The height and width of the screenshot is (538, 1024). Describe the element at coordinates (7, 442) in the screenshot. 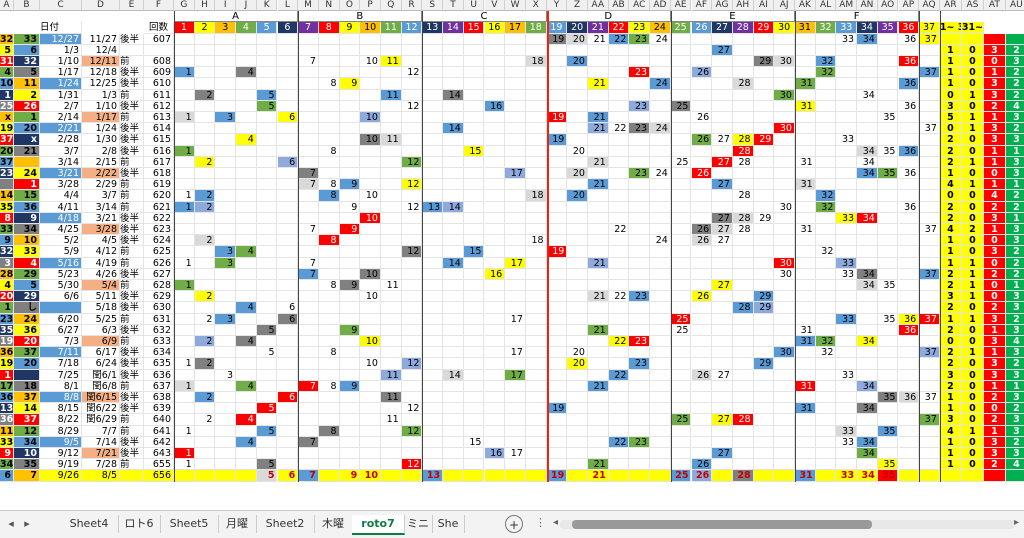

I see `cell-a: 33` at that location.